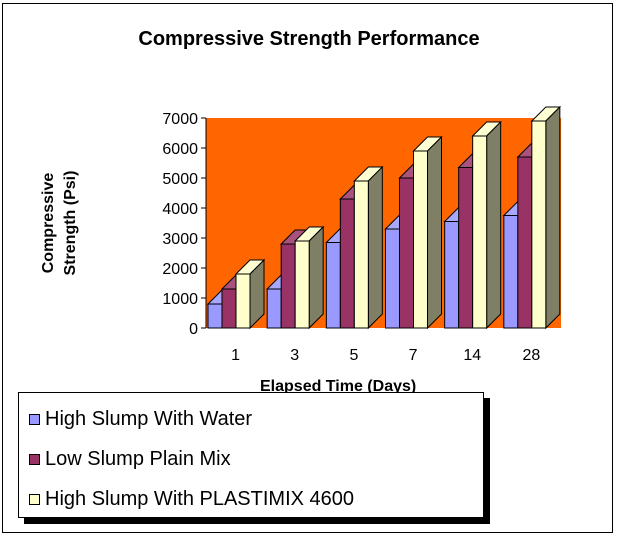 The width and height of the screenshot is (618, 537). I want to click on legend-item-3: High Slump With PLASTIMIX 4600, so click(251, 499).